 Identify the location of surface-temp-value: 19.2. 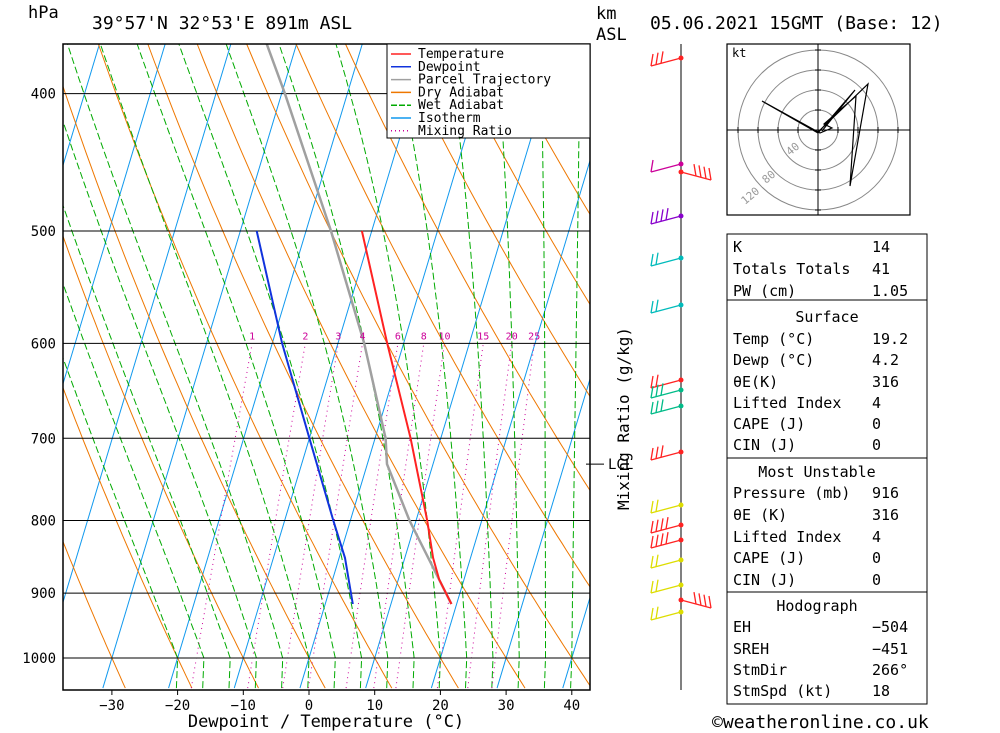
(890, 339).